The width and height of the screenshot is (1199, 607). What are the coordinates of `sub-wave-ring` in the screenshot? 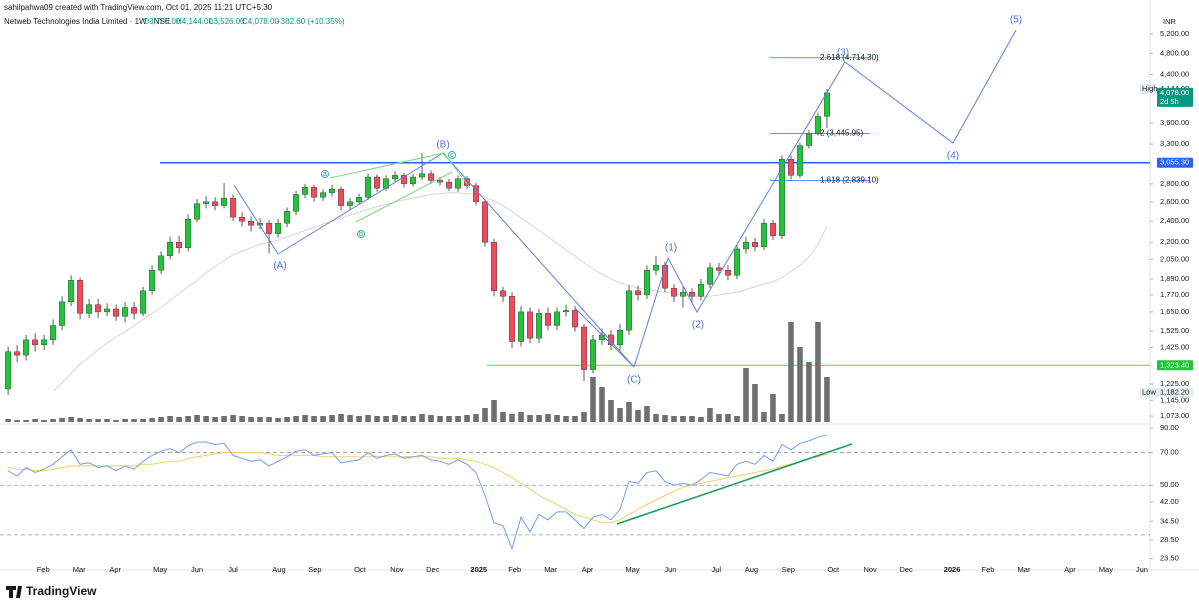 It's located at (325, 174).